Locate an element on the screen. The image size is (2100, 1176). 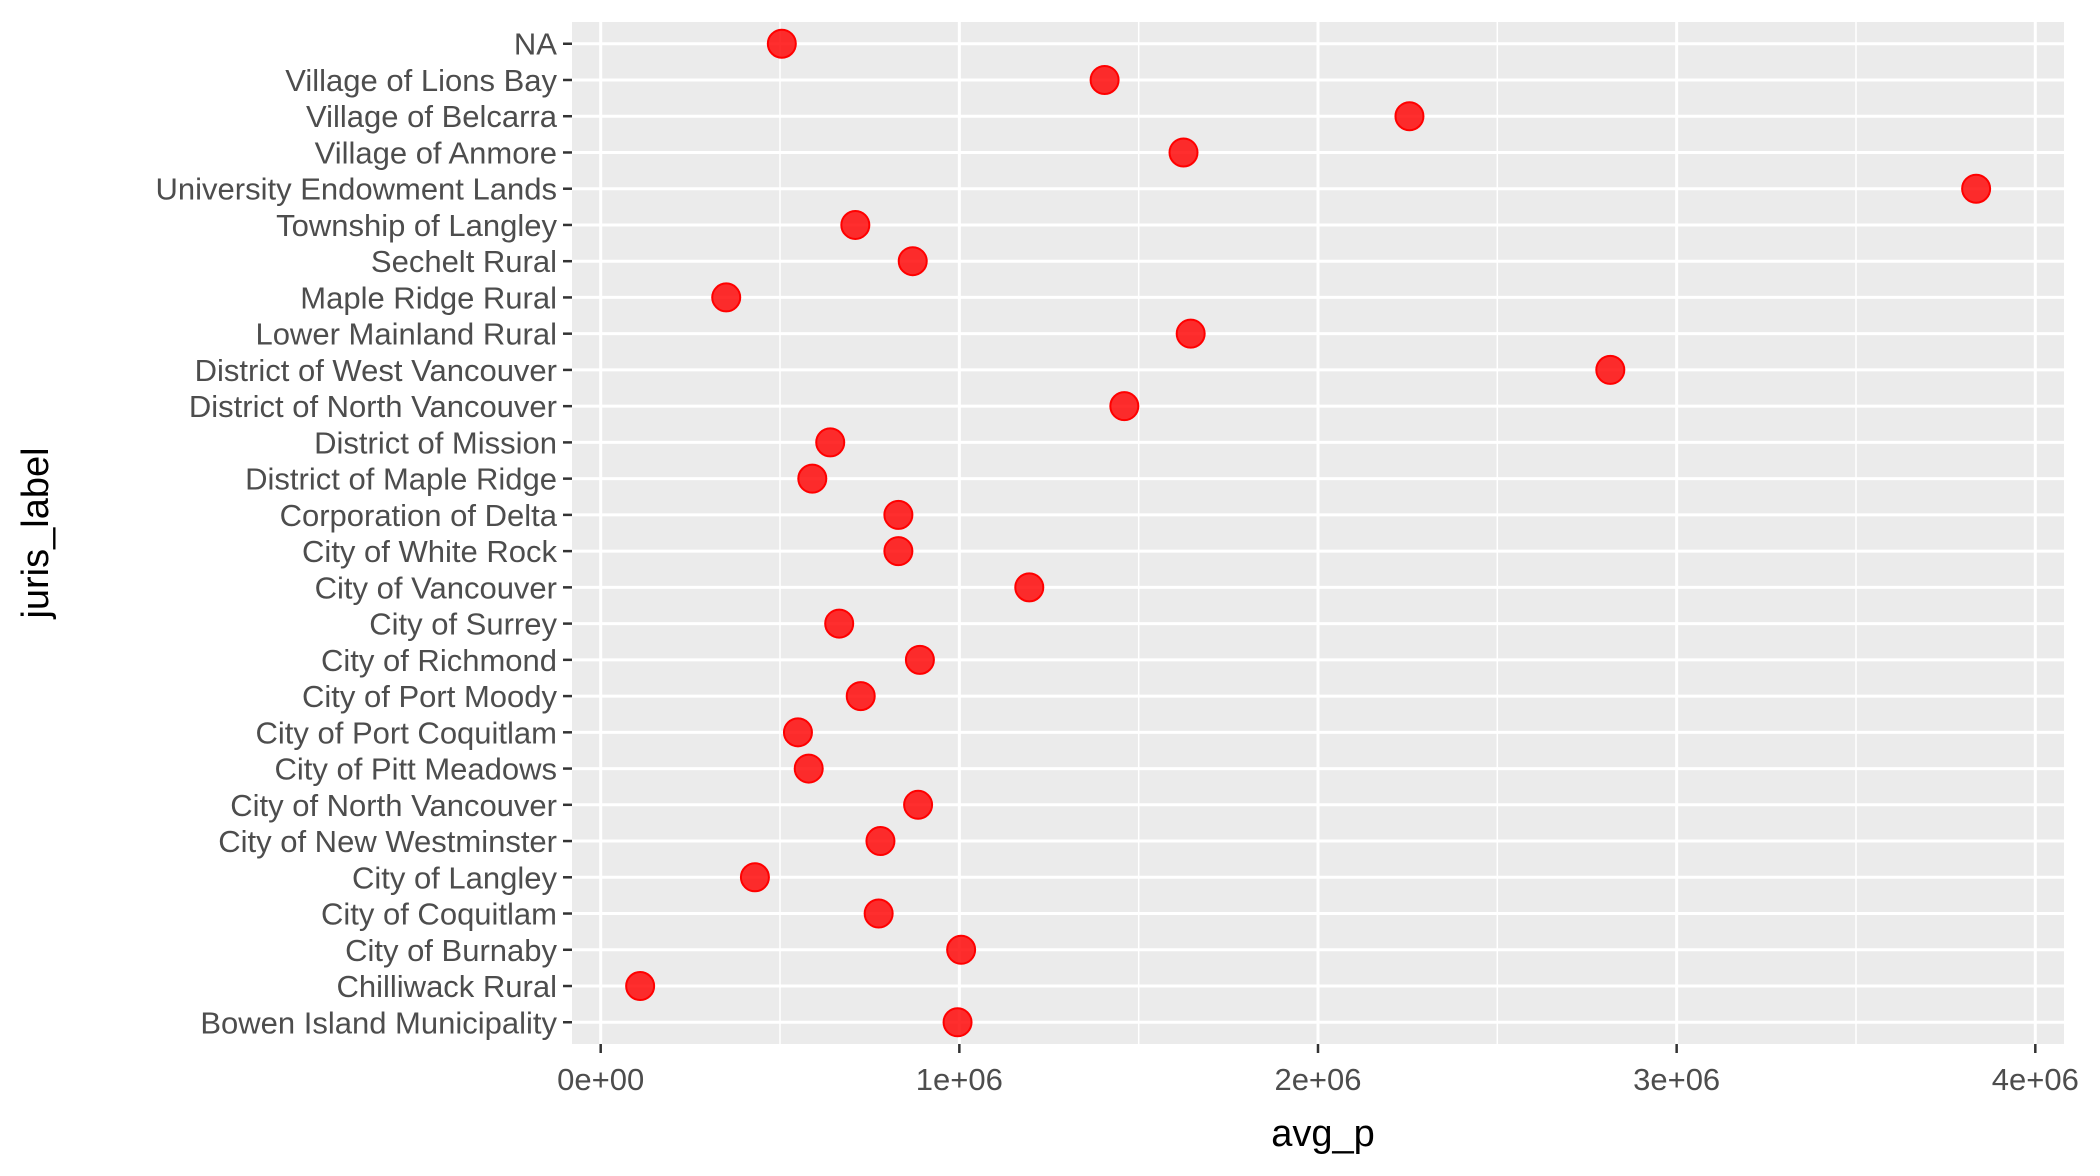
y-tick-label: Chilliwack Rural is located at coordinates (447, 986).